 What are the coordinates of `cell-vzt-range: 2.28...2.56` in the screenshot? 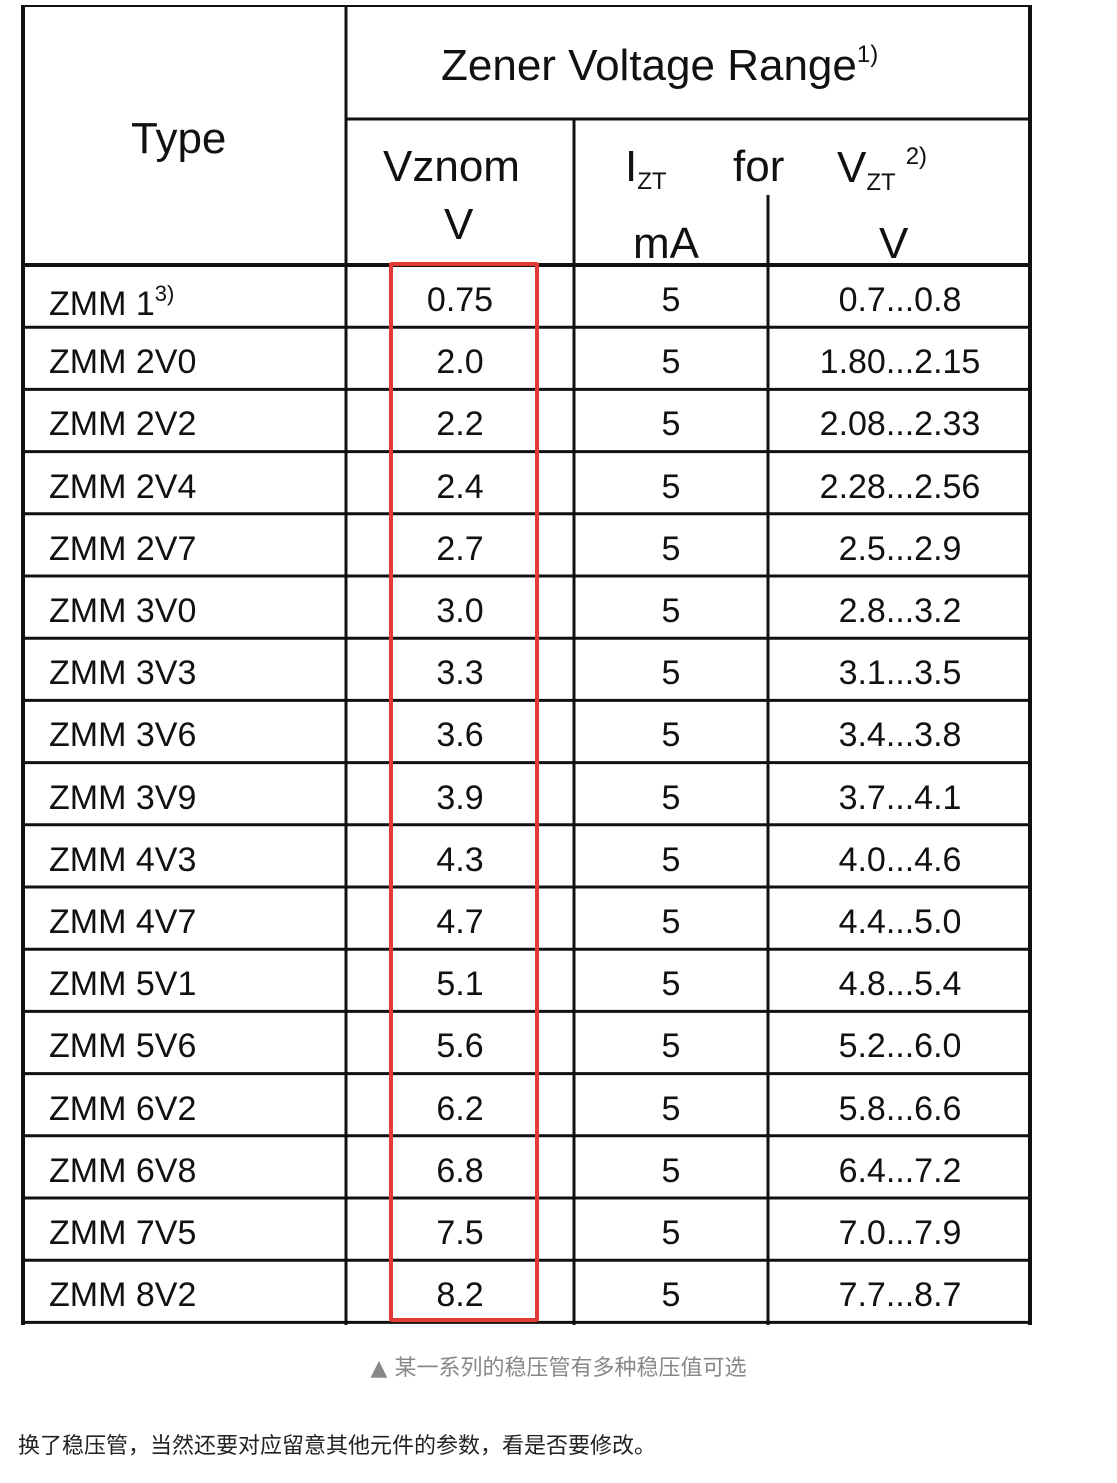 It's located at (900, 486).